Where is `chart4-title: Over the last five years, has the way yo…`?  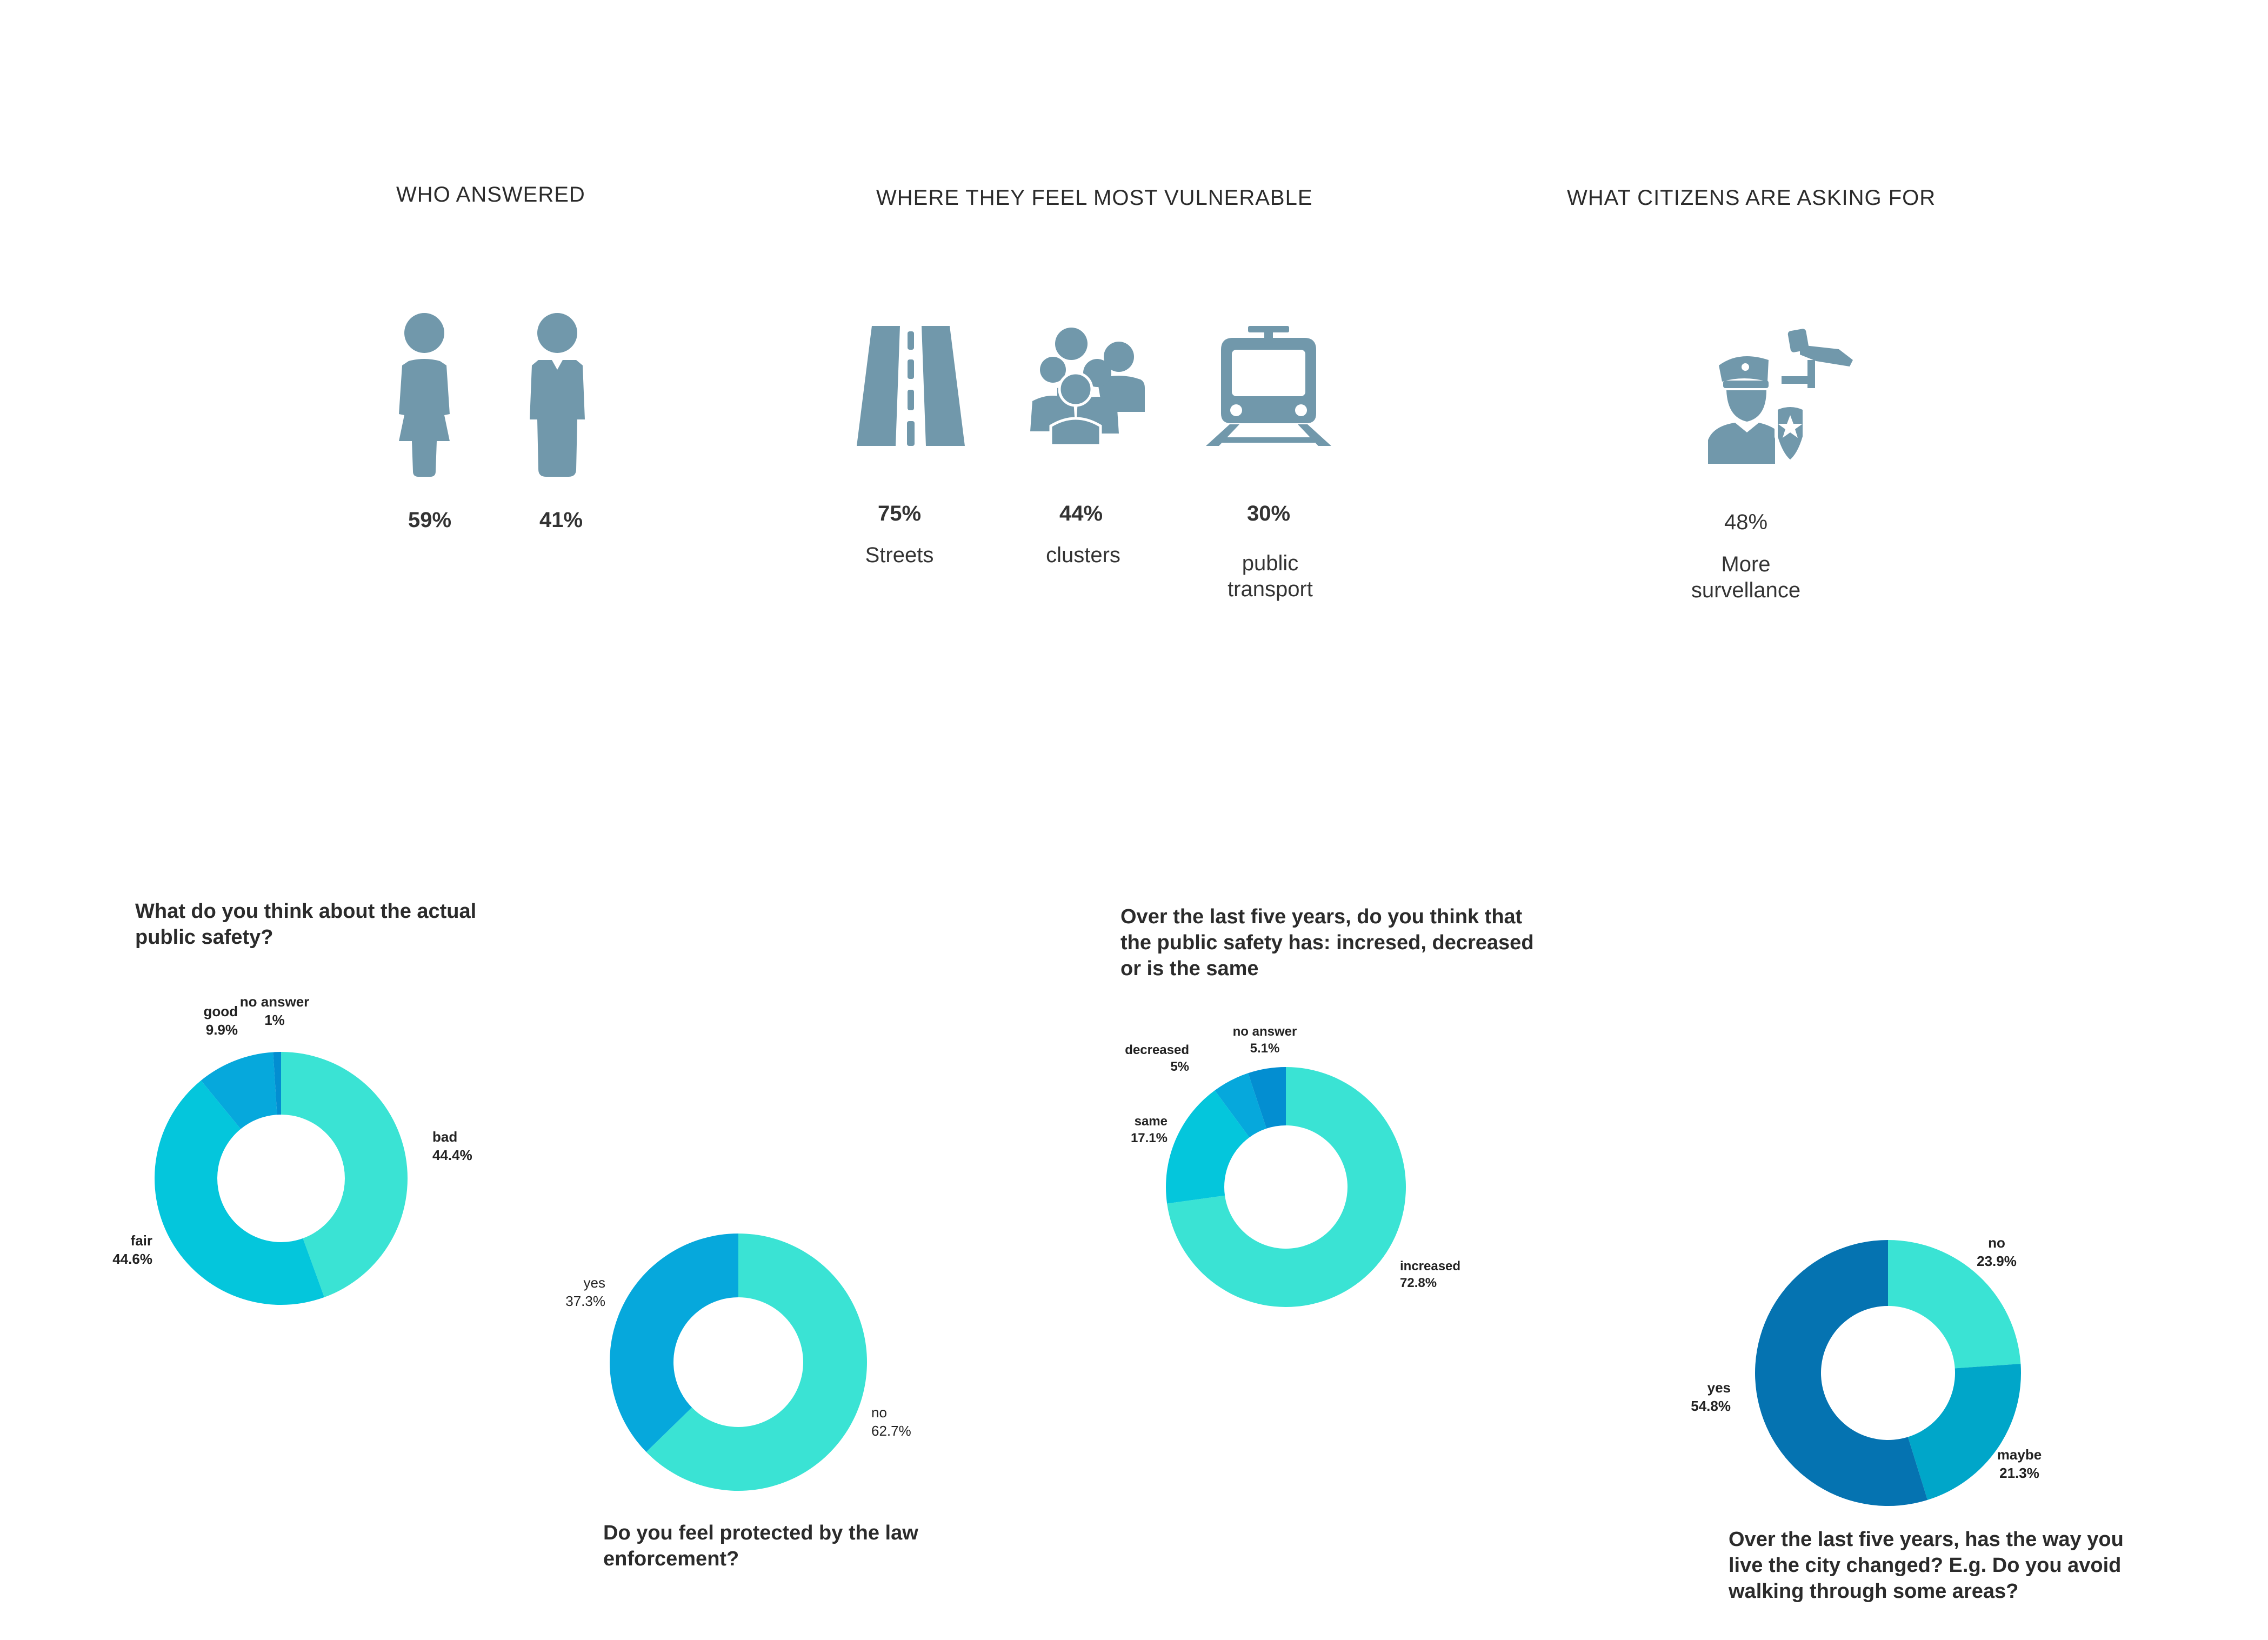
chart4-title: Over the last five years, has the way yo… is located at coordinates (1926, 1566).